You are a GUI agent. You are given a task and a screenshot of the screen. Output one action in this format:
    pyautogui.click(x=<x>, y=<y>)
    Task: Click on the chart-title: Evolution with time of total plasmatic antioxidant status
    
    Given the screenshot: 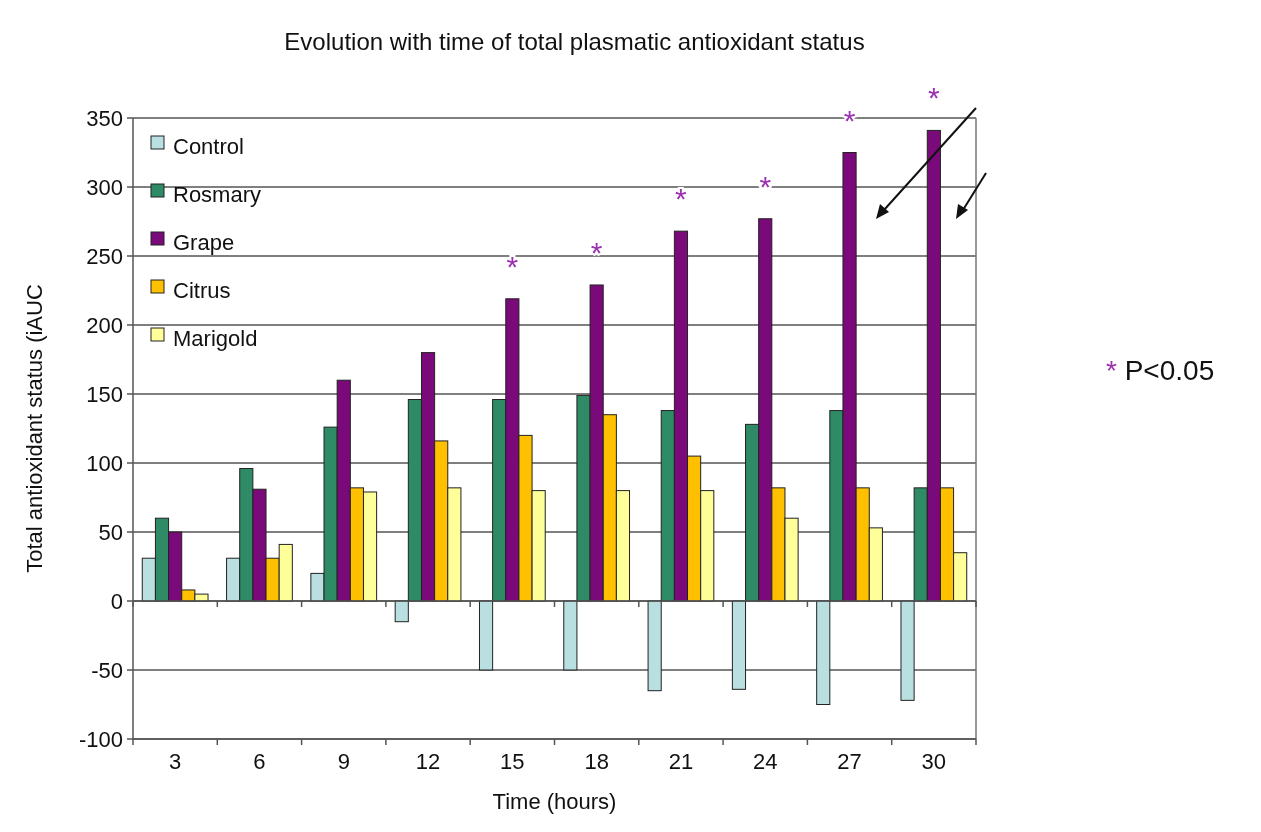 What is the action you would take?
    pyautogui.click(x=574, y=41)
    